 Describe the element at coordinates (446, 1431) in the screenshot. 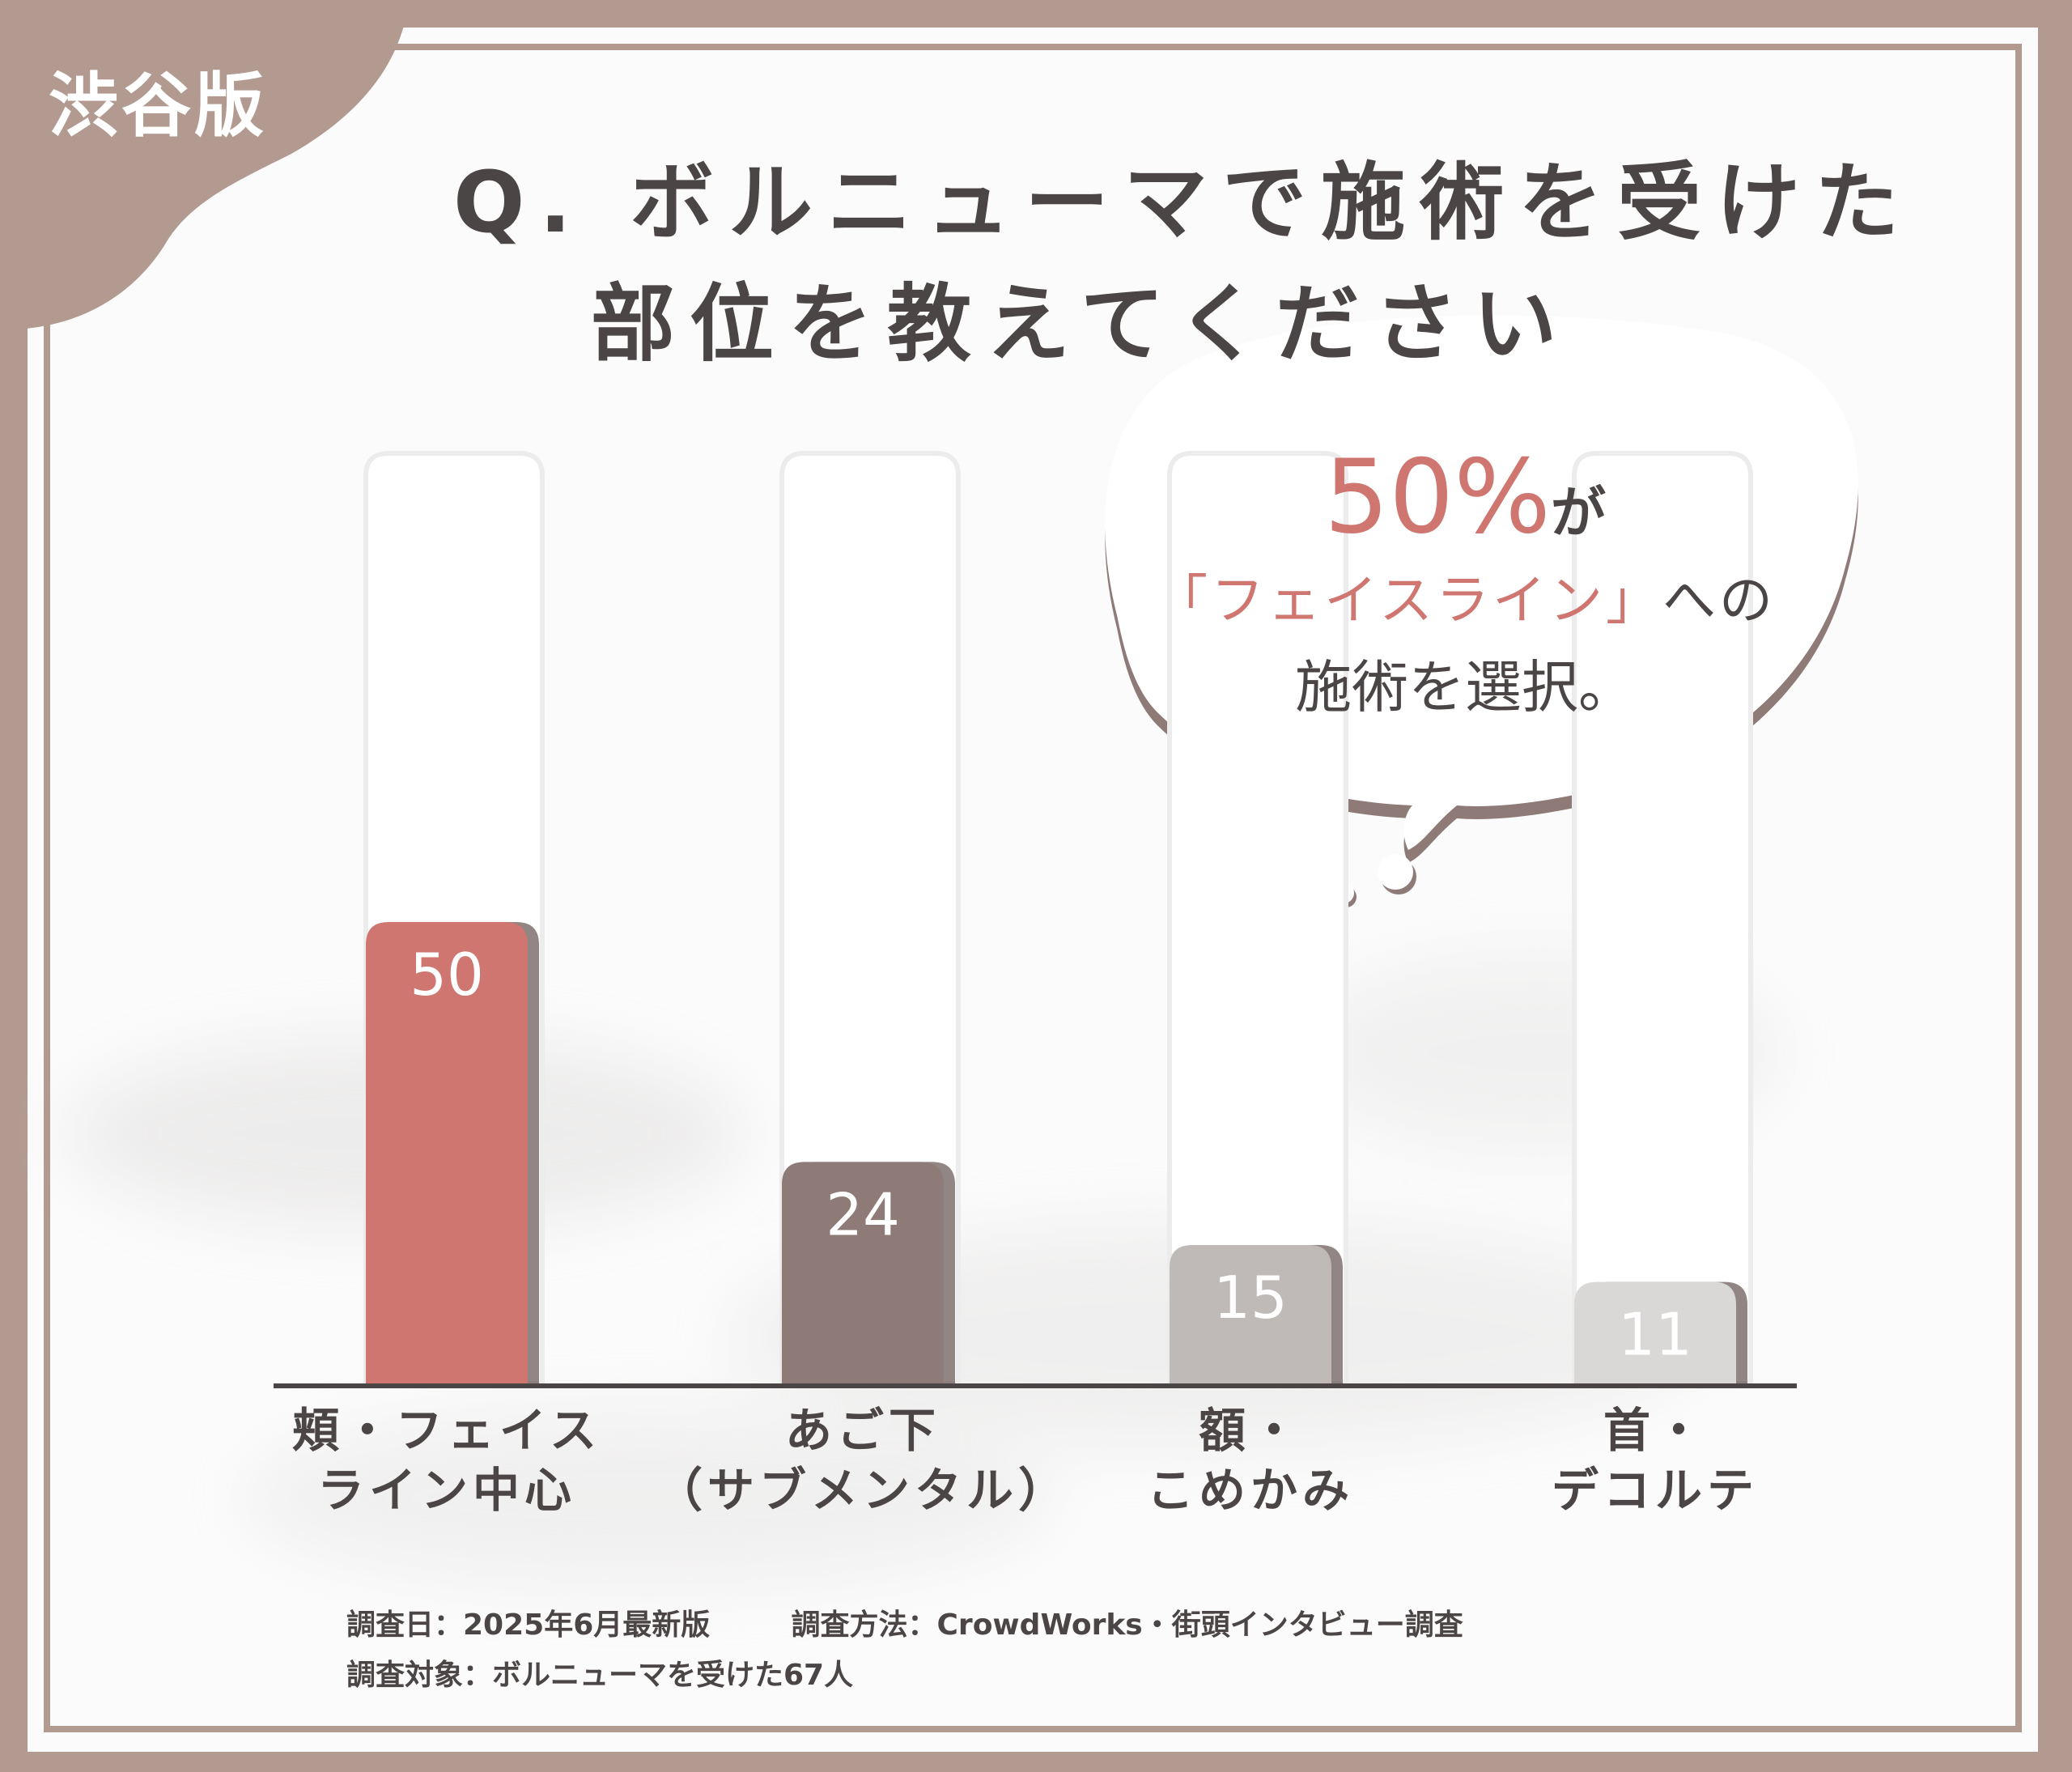

I see `category-label-line: 頬・フェイス` at that location.